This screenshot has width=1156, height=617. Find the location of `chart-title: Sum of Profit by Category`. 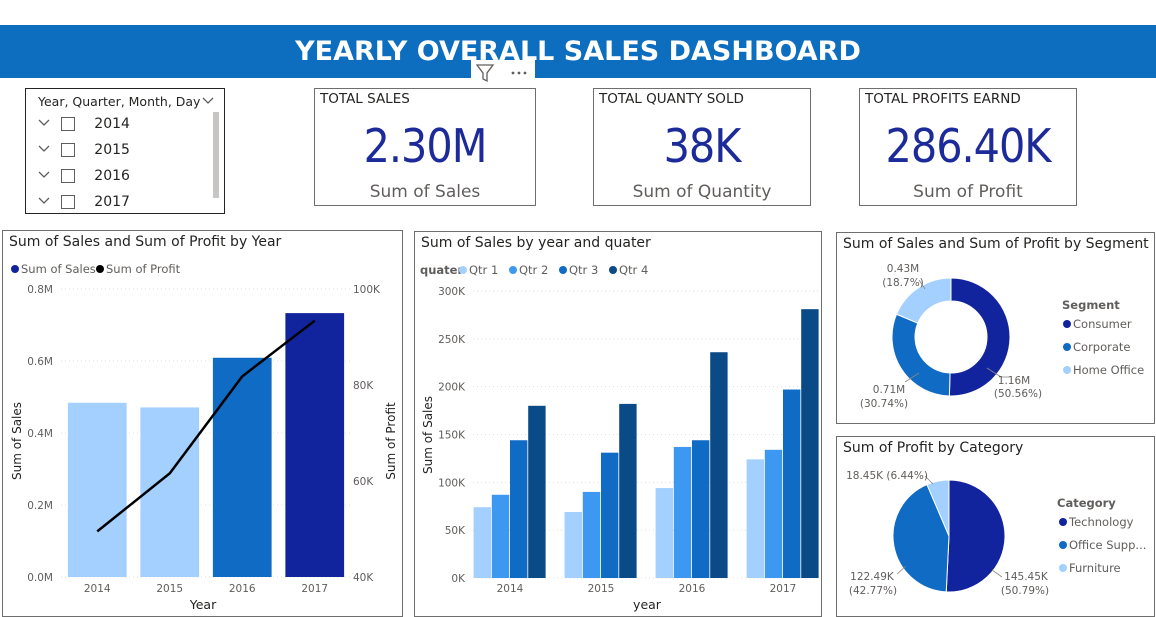

chart-title: Sum of Profit by Category is located at coordinates (933, 448).